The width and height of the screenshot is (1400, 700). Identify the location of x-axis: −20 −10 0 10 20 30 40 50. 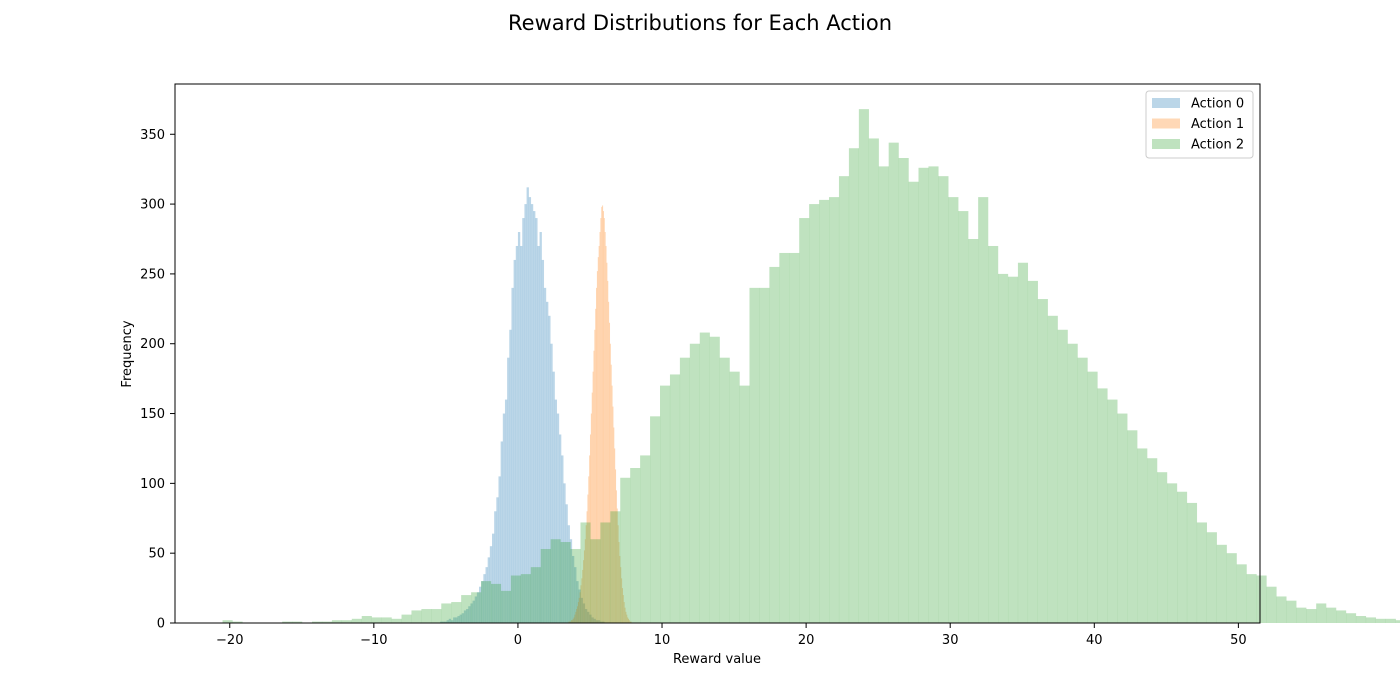
(731, 635).